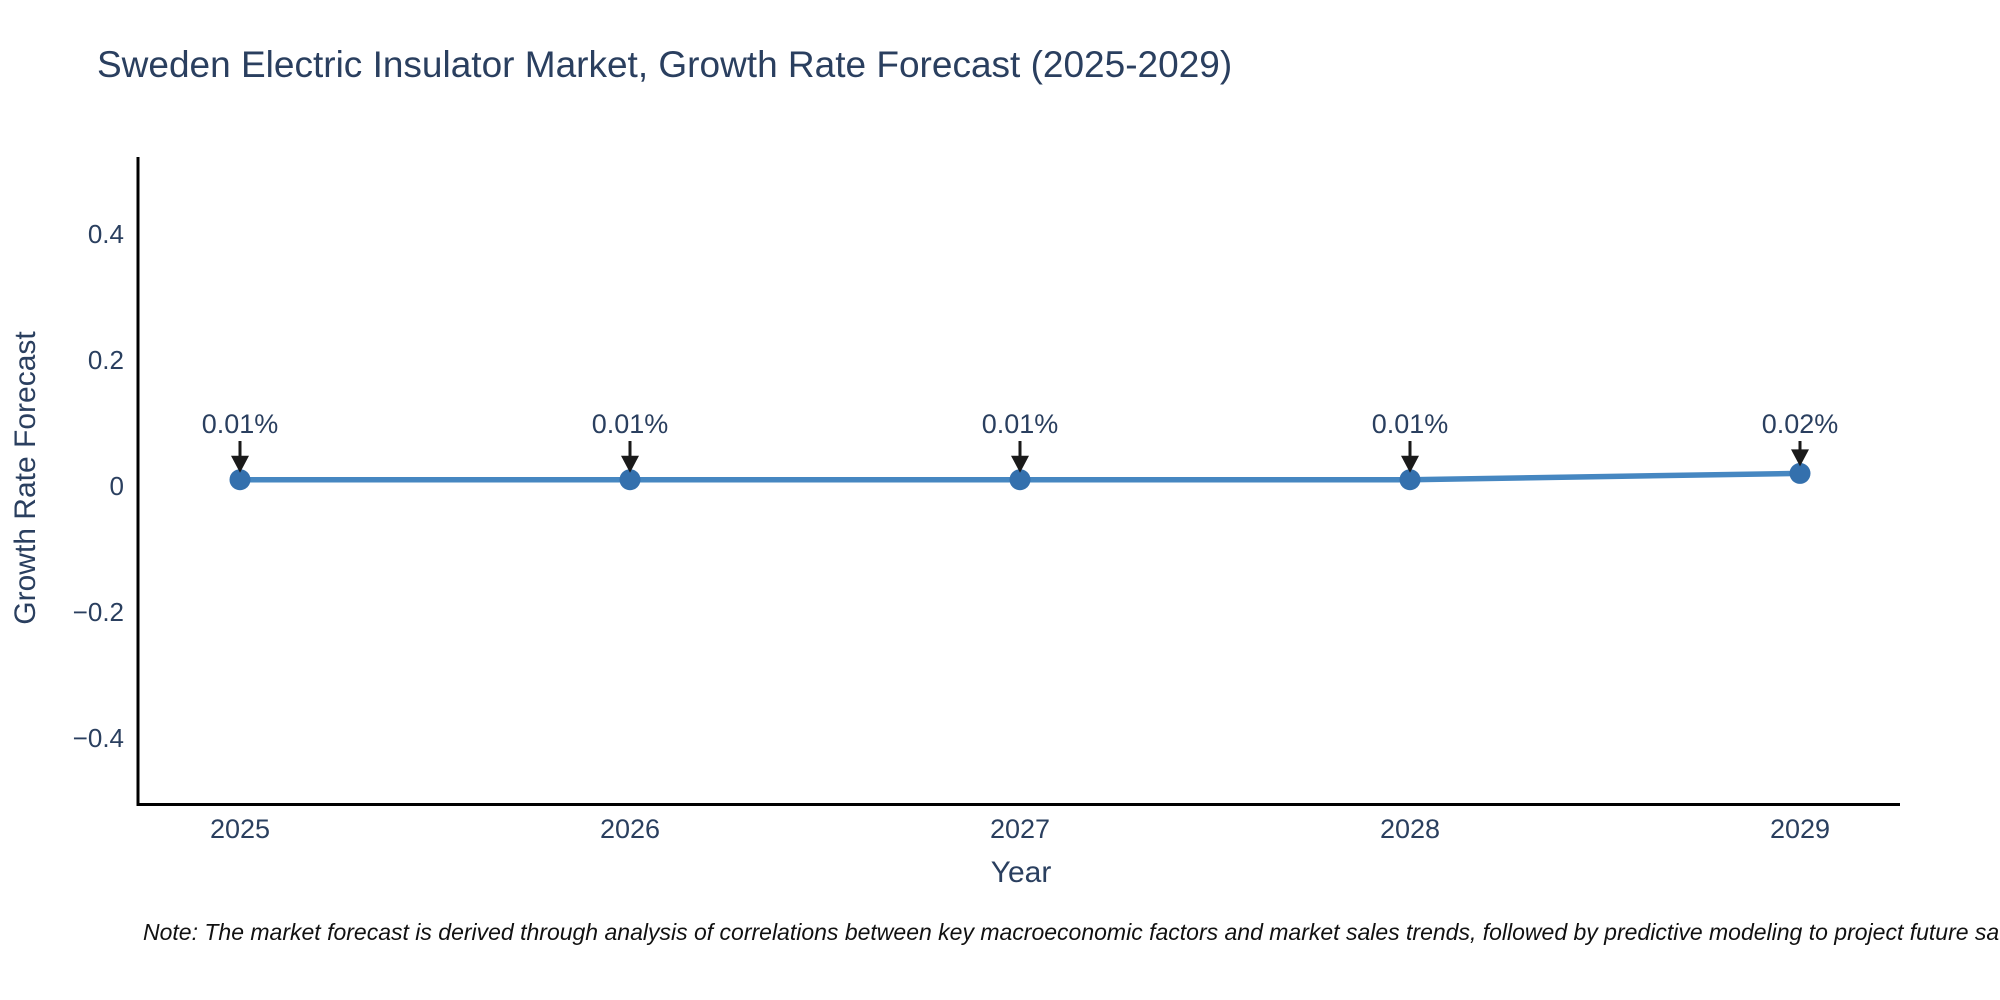 The image size is (2000, 1000). What do you see at coordinates (1800, 424) in the screenshot?
I see `annotation-label: 0.02%` at bounding box center [1800, 424].